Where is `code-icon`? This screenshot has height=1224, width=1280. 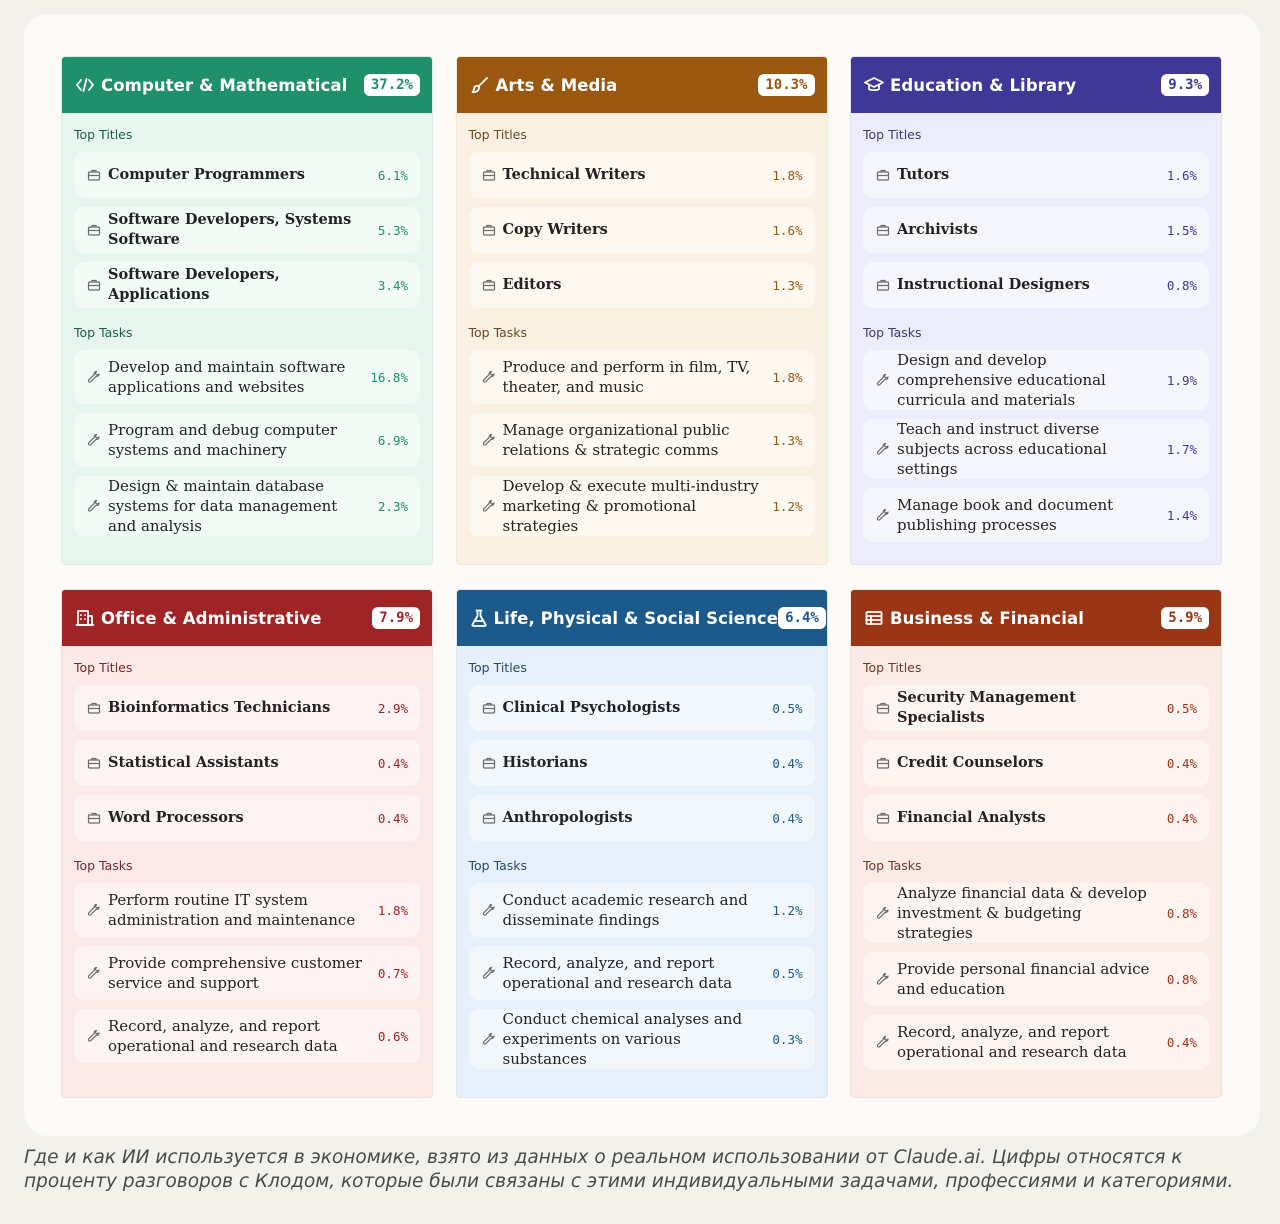
code-icon is located at coordinates (85, 85).